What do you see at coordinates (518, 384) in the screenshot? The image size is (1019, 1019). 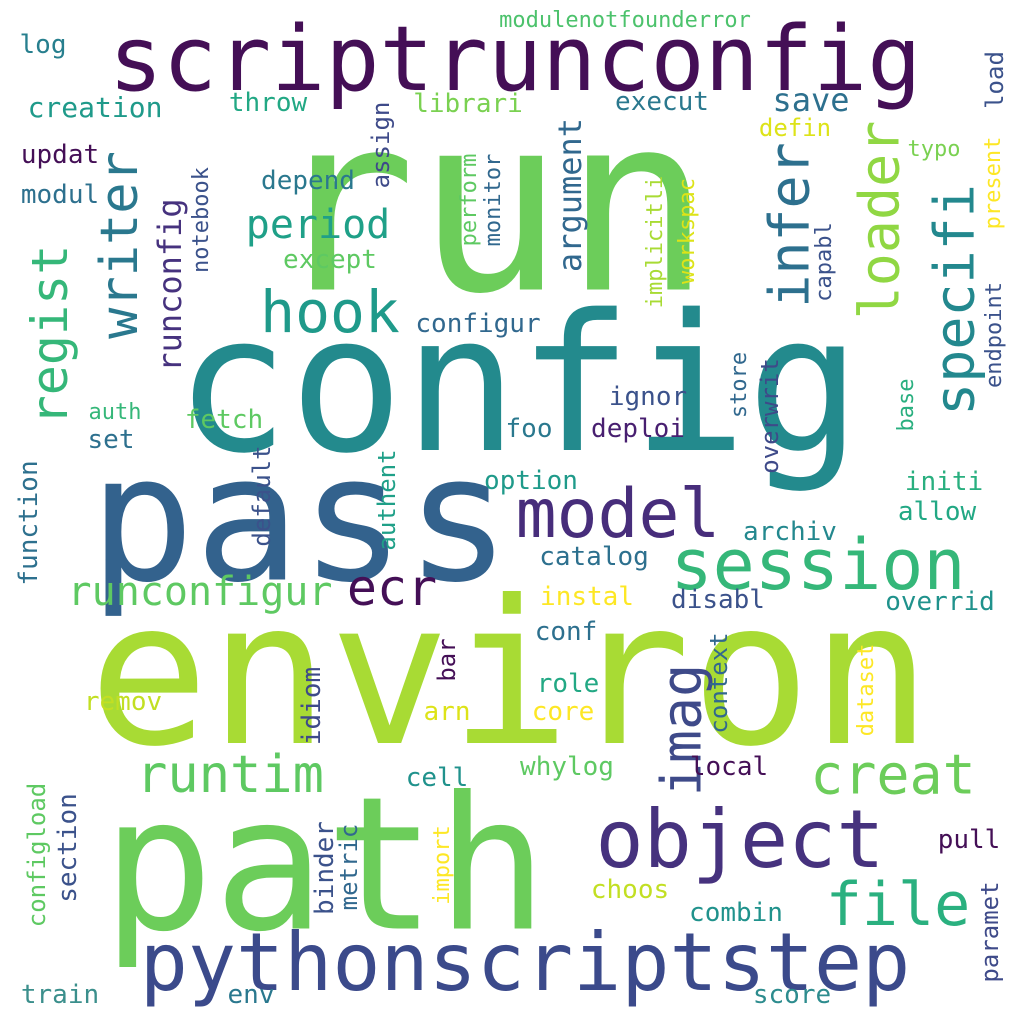 I see `word-config: config` at bounding box center [518, 384].